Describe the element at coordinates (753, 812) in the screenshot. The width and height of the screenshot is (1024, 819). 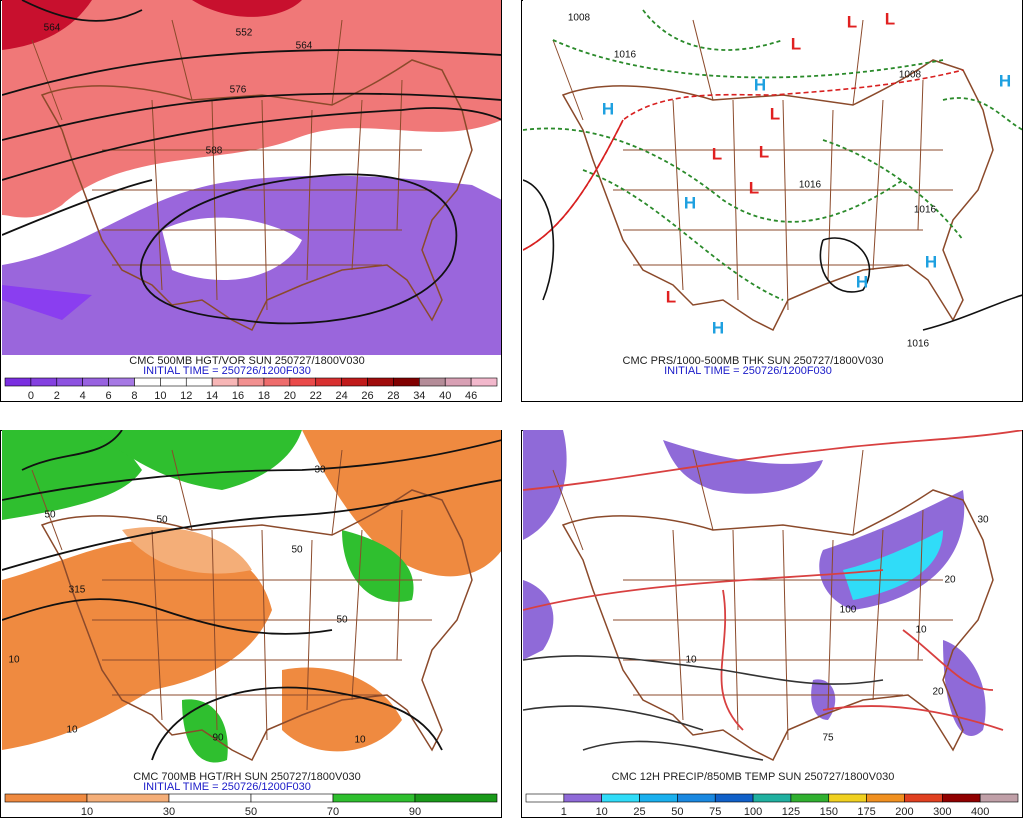
I see `colorbar-label: 100` at that location.